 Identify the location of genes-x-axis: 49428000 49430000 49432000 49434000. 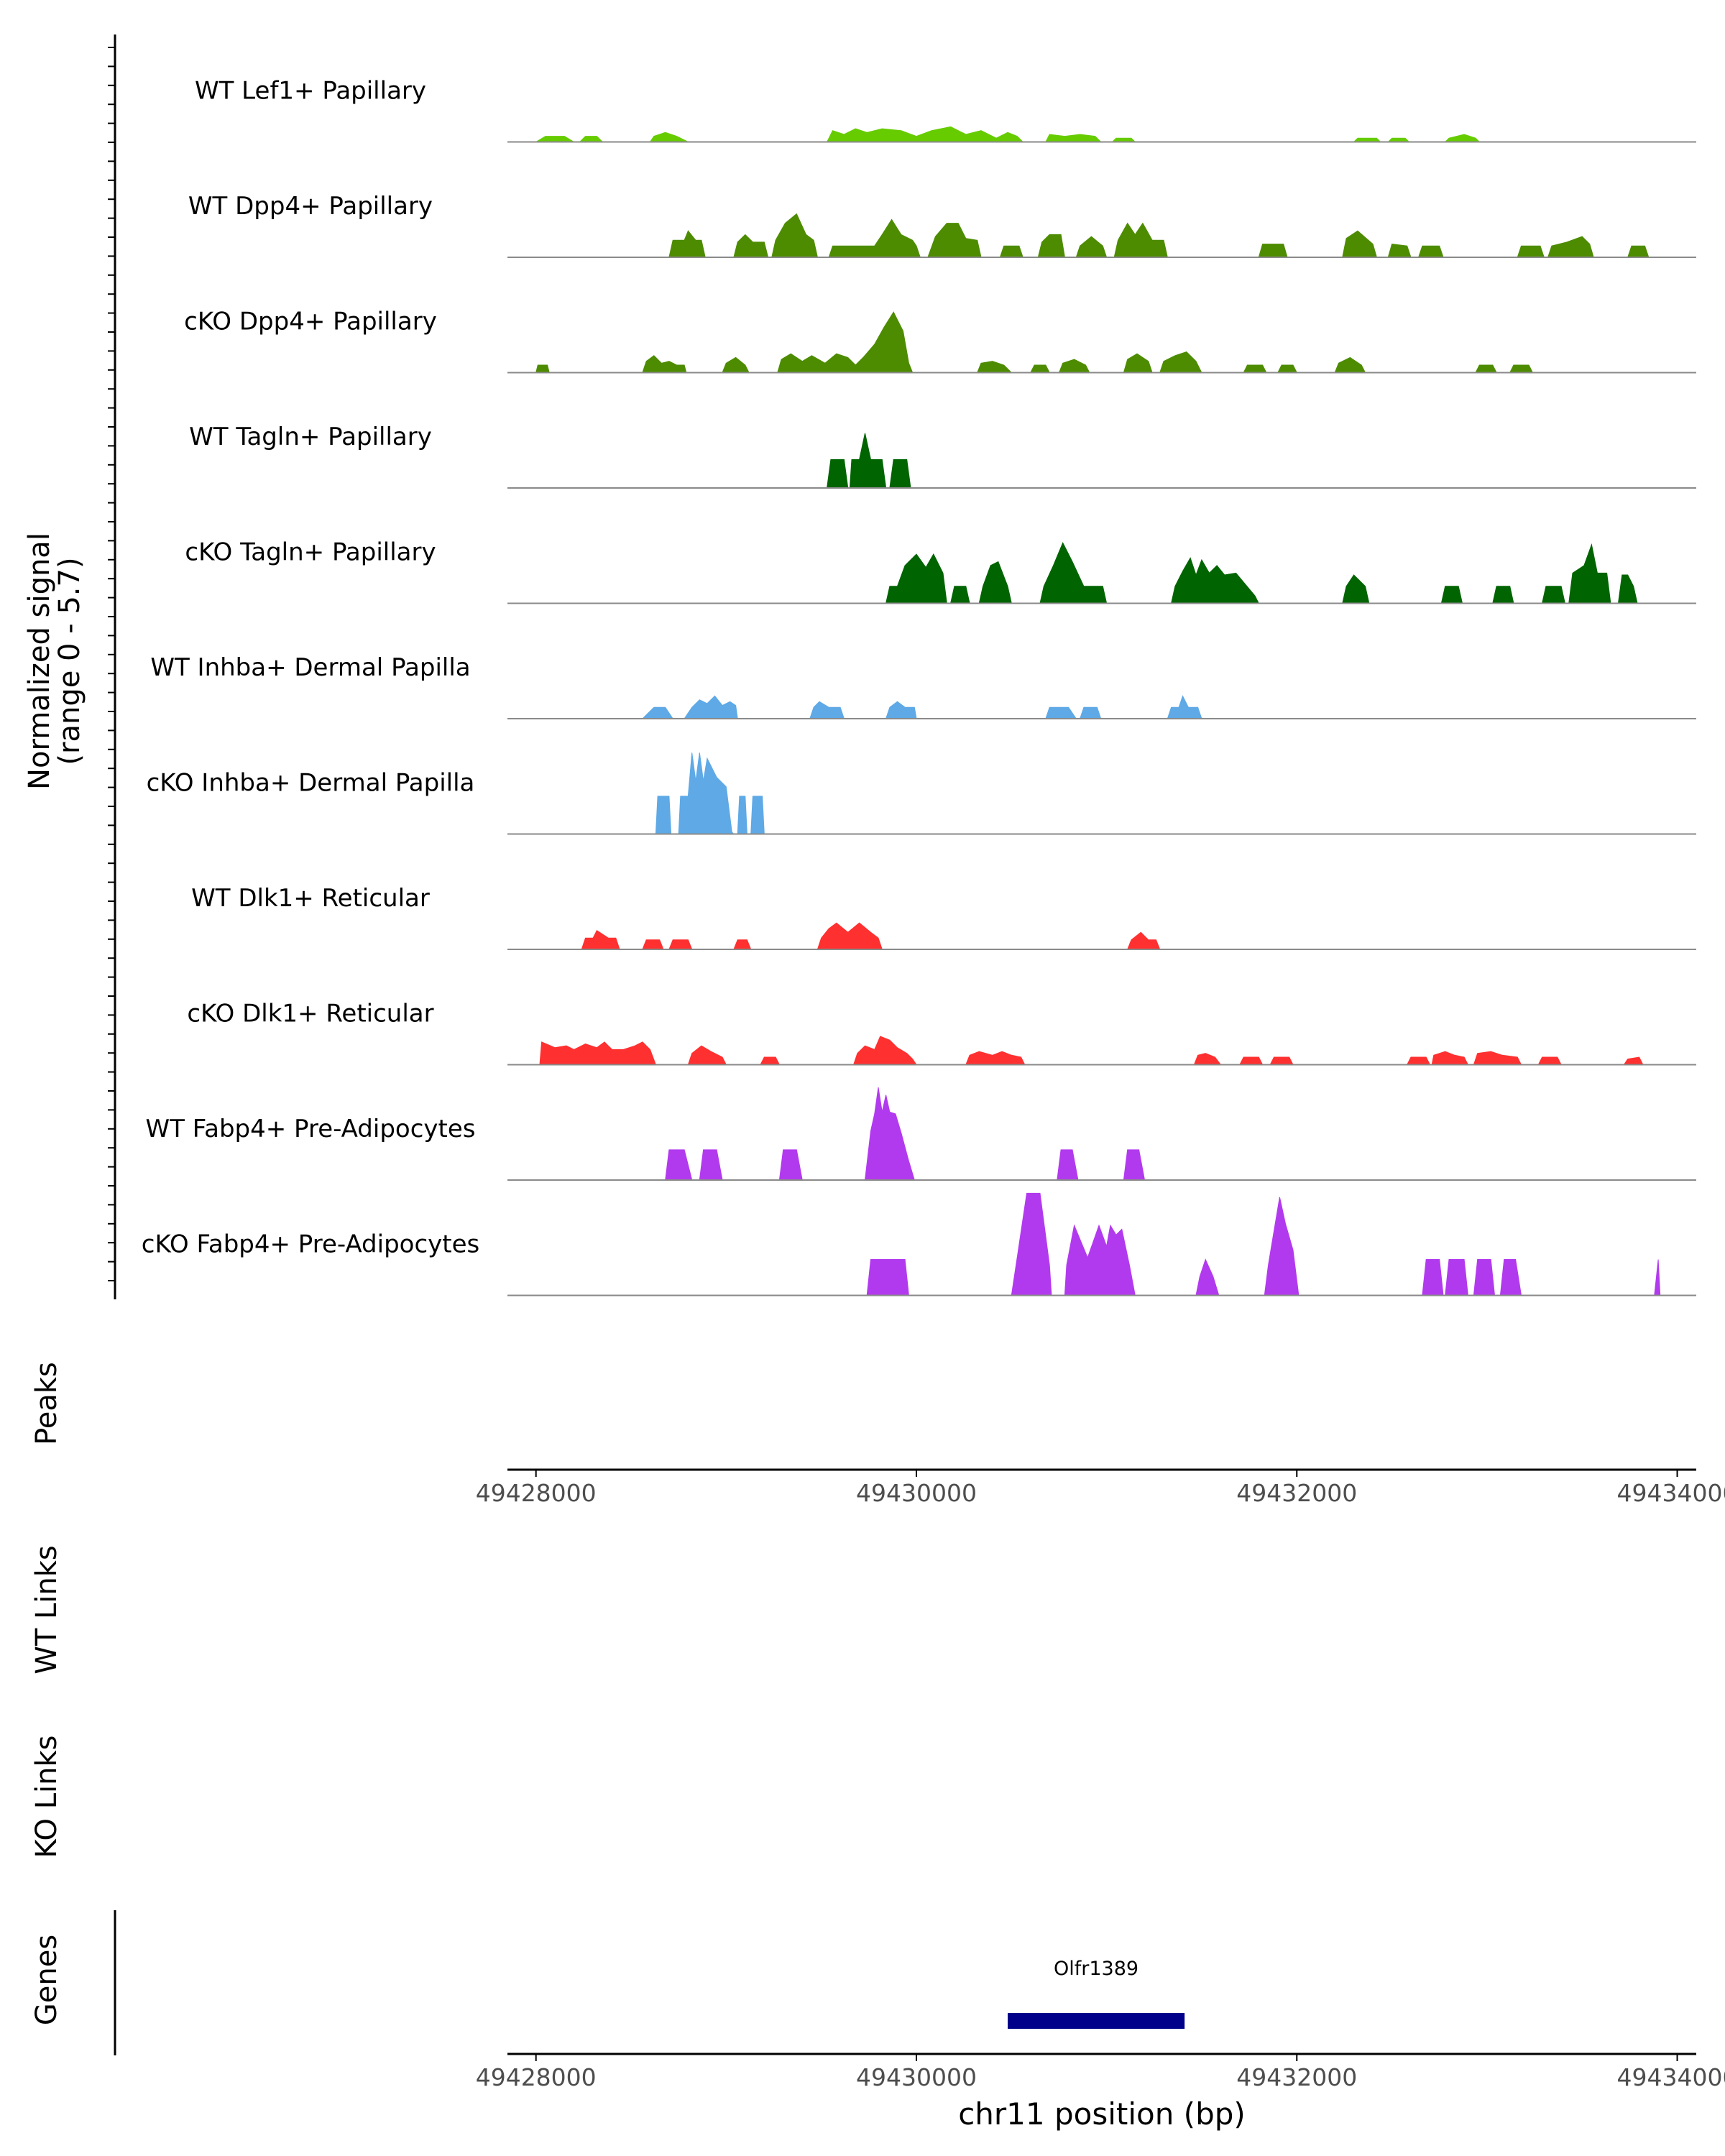
(1100, 2072).